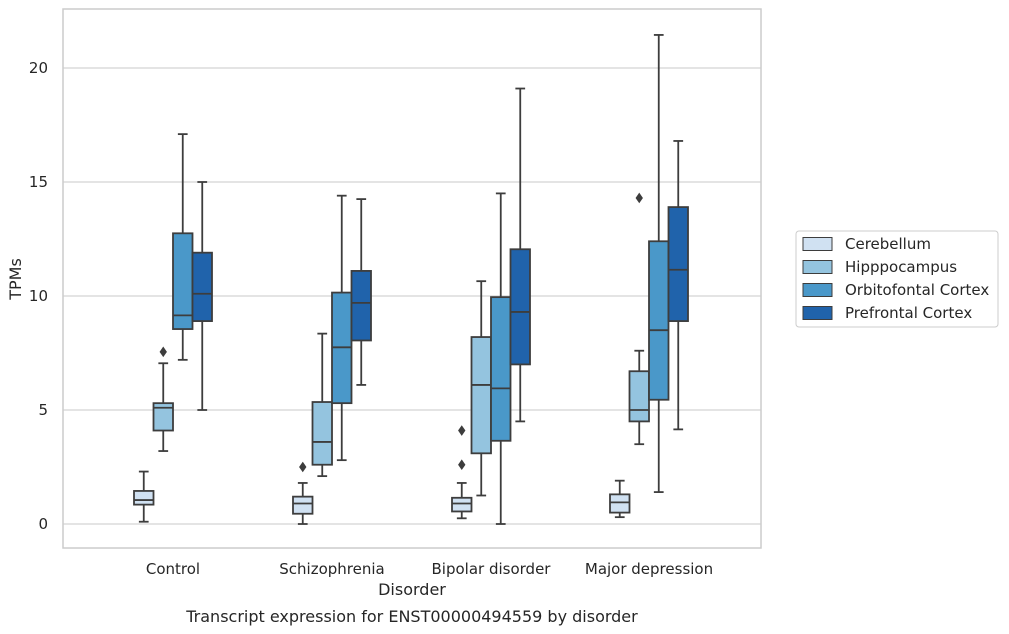 The height and width of the screenshot is (634, 1009). Describe the element at coordinates (908, 313) in the screenshot. I see `legend-label: Prefrontal Cortex` at that location.